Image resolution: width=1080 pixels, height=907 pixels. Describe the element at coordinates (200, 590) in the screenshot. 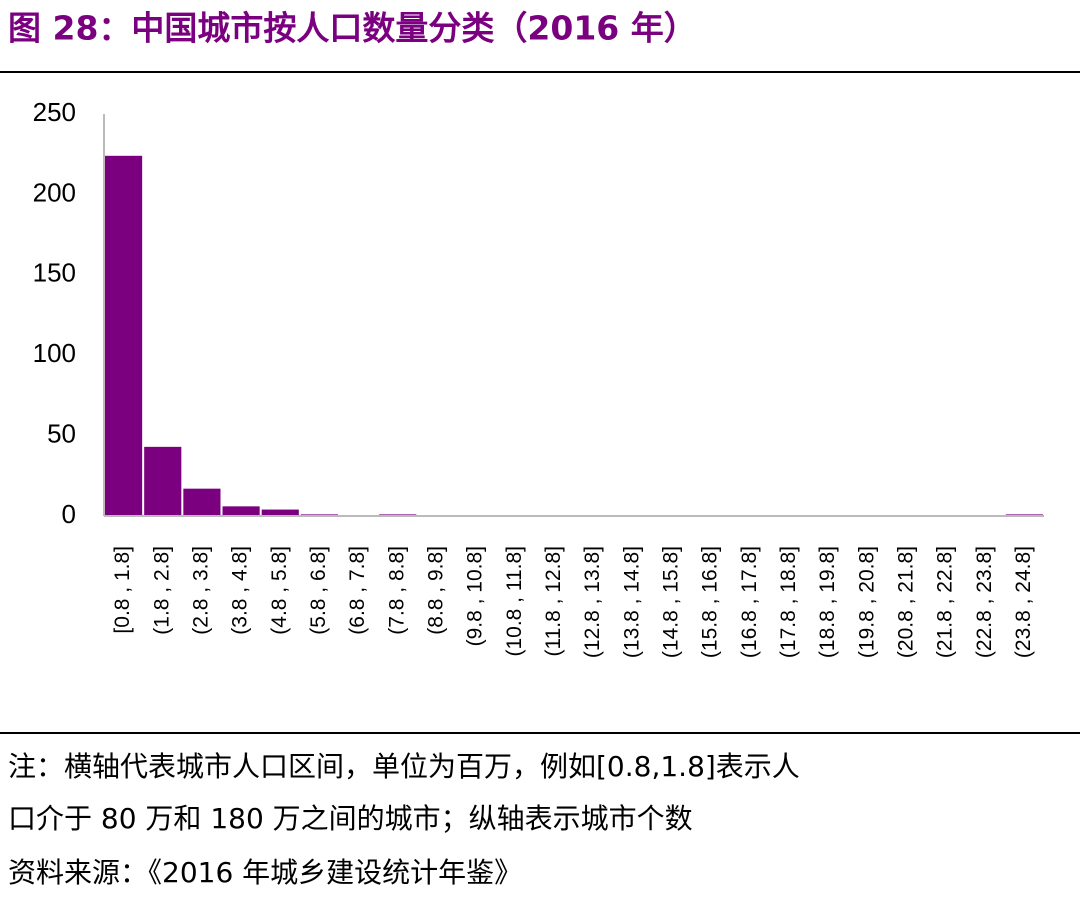

I see `x-tick-label: (2.8 , 3.8]` at that location.